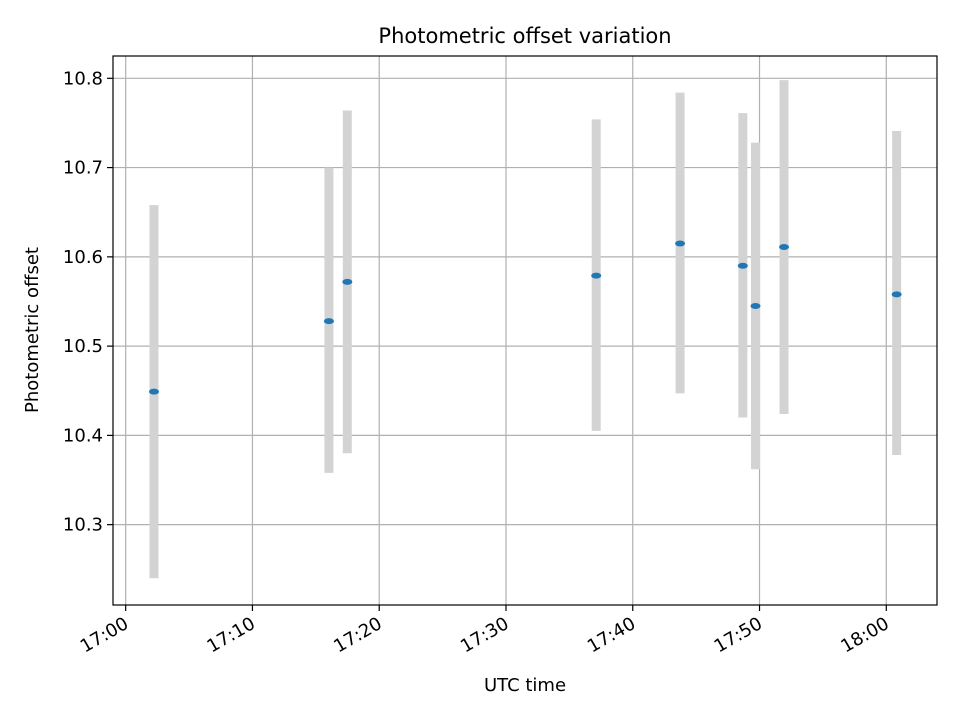 The width and height of the screenshot is (960, 720). What do you see at coordinates (83, 525) in the screenshot?
I see `y-tick-label: 10.3` at bounding box center [83, 525].